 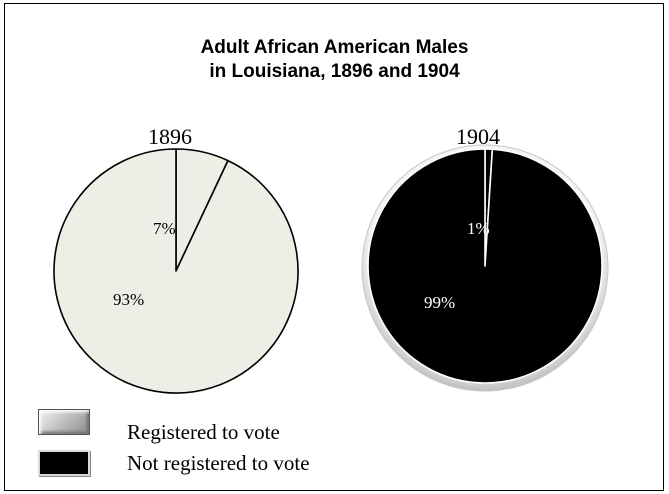 What do you see at coordinates (334, 47) in the screenshot?
I see `chart-title-line-1: Adult African American Males` at bounding box center [334, 47].